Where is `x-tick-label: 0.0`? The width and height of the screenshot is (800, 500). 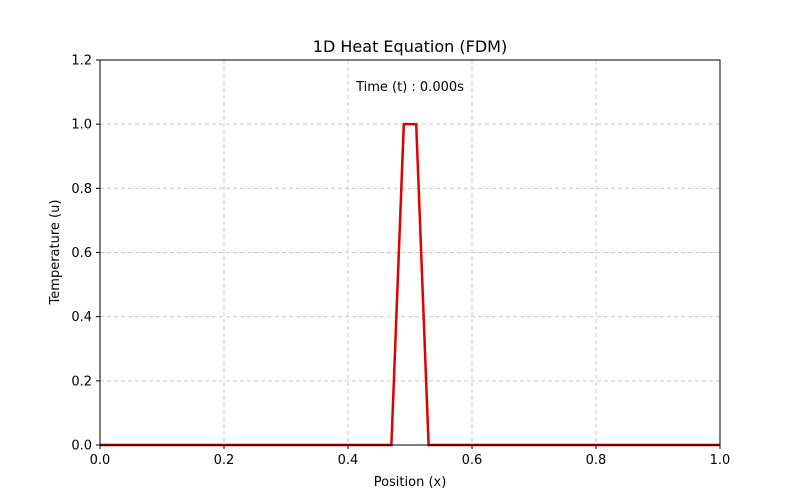
x-tick-label: 0.0 is located at coordinates (100, 460).